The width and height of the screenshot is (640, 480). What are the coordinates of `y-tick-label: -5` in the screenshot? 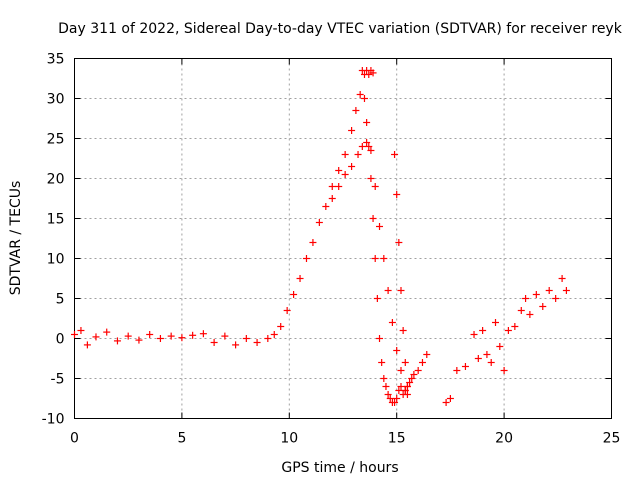 It's located at (58, 380).